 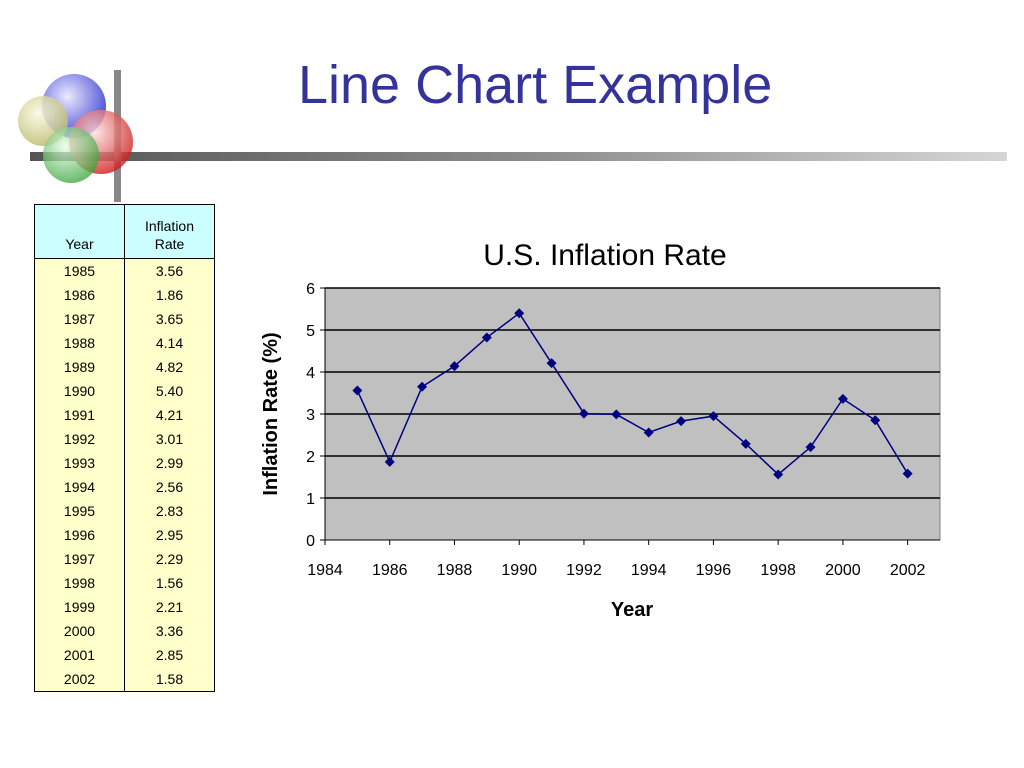 What do you see at coordinates (79, 631) in the screenshot?
I see `cell-year: 2000` at bounding box center [79, 631].